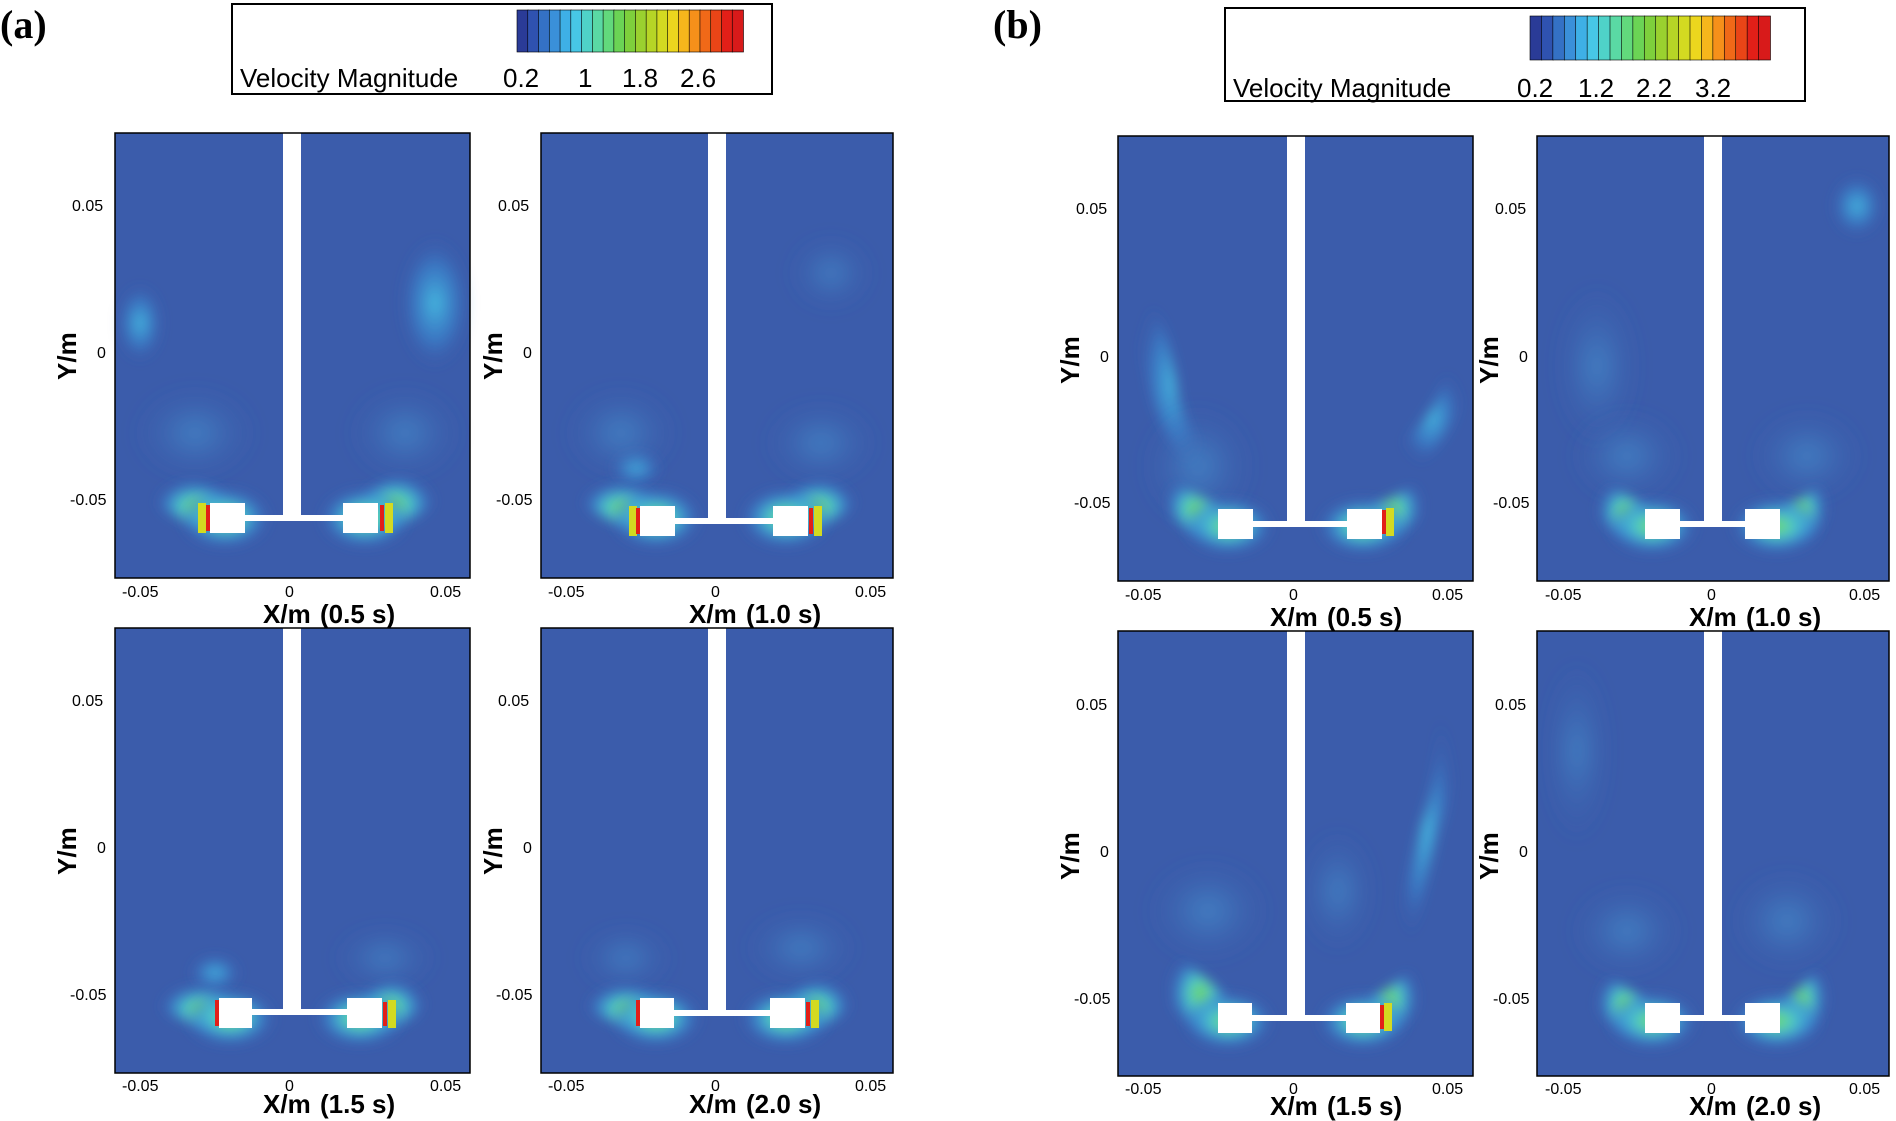 The height and width of the screenshot is (1121, 1896). I want to click on panel-b-legend-title: Velocity Magnitude, so click(1342, 88).